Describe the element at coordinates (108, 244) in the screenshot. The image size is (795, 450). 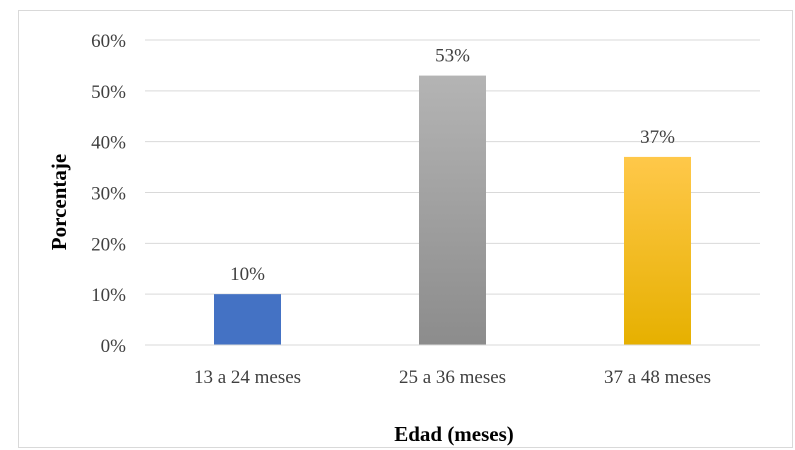
I see `y-tick-label: 20%` at that location.